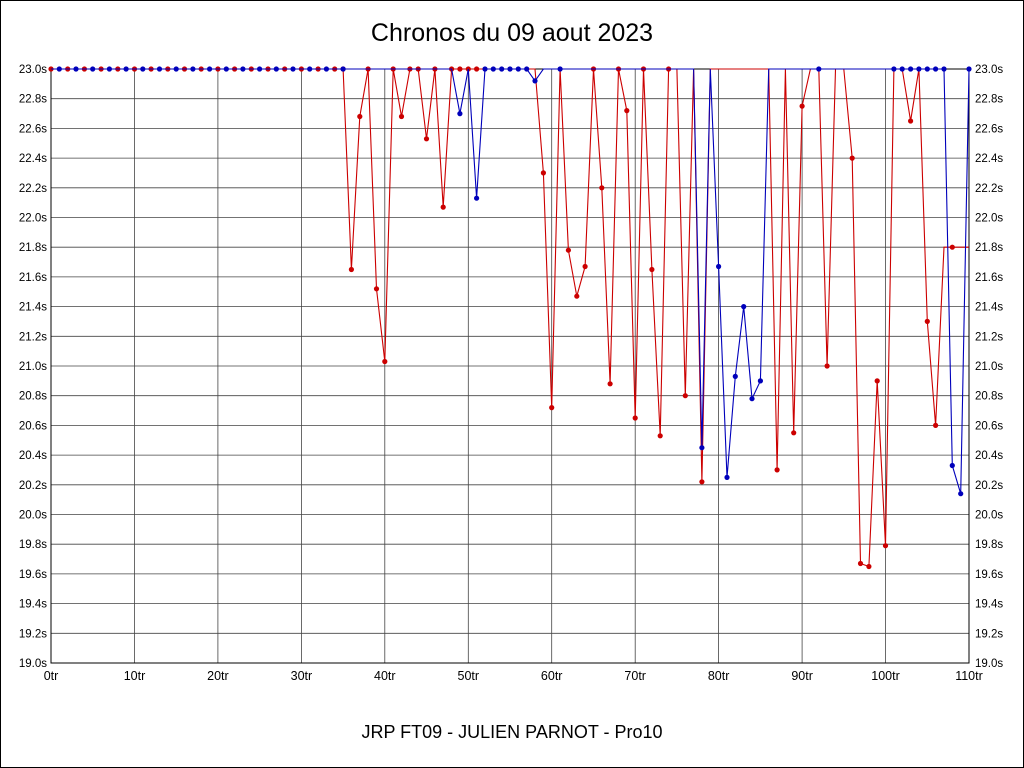  Describe the element at coordinates (989, 219) in the screenshot. I see `y-axis-tick-label-right: 22.0s` at that location.